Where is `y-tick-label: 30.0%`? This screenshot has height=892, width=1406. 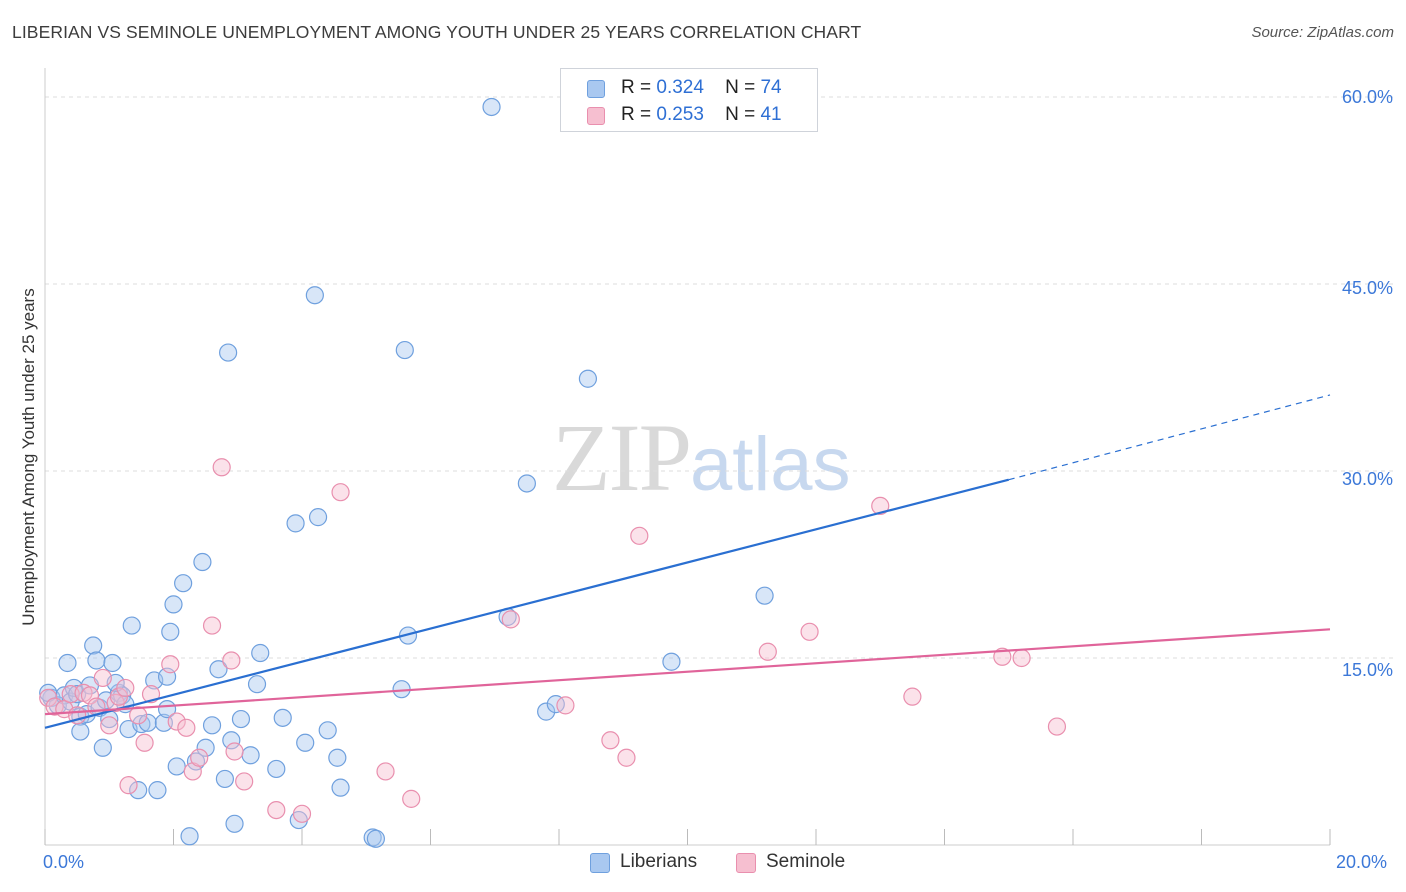
y-tick-label: 30.0% is located at coordinates (1367, 479).